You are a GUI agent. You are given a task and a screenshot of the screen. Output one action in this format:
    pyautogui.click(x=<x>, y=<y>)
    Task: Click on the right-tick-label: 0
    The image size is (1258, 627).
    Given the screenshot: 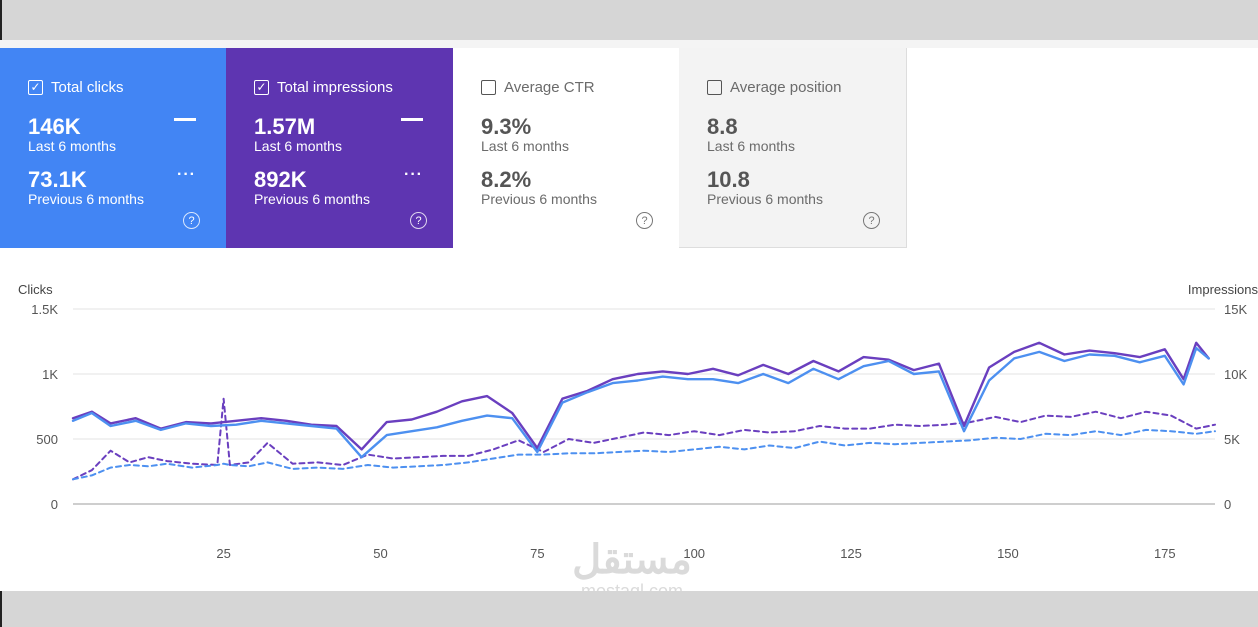 What is the action you would take?
    pyautogui.click(x=1227, y=504)
    